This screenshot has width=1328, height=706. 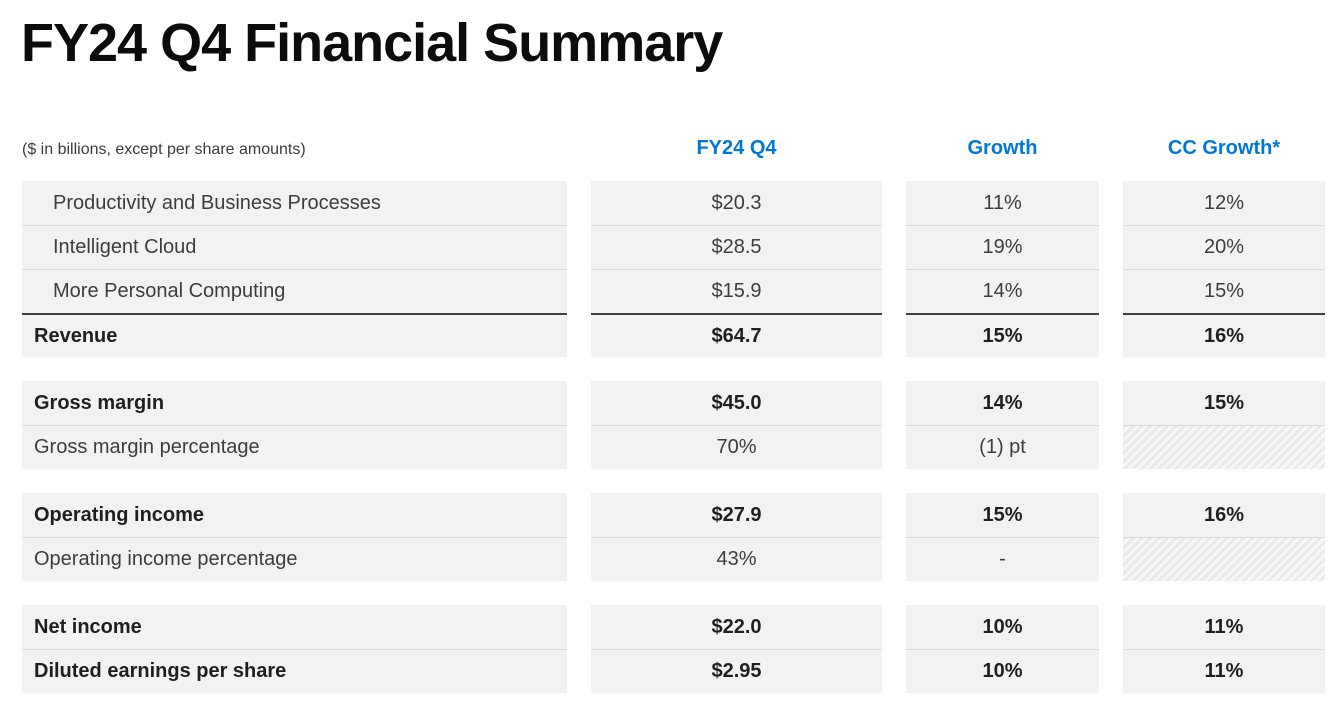 I want to click on value-cell: (1) pt, so click(x=1002, y=447).